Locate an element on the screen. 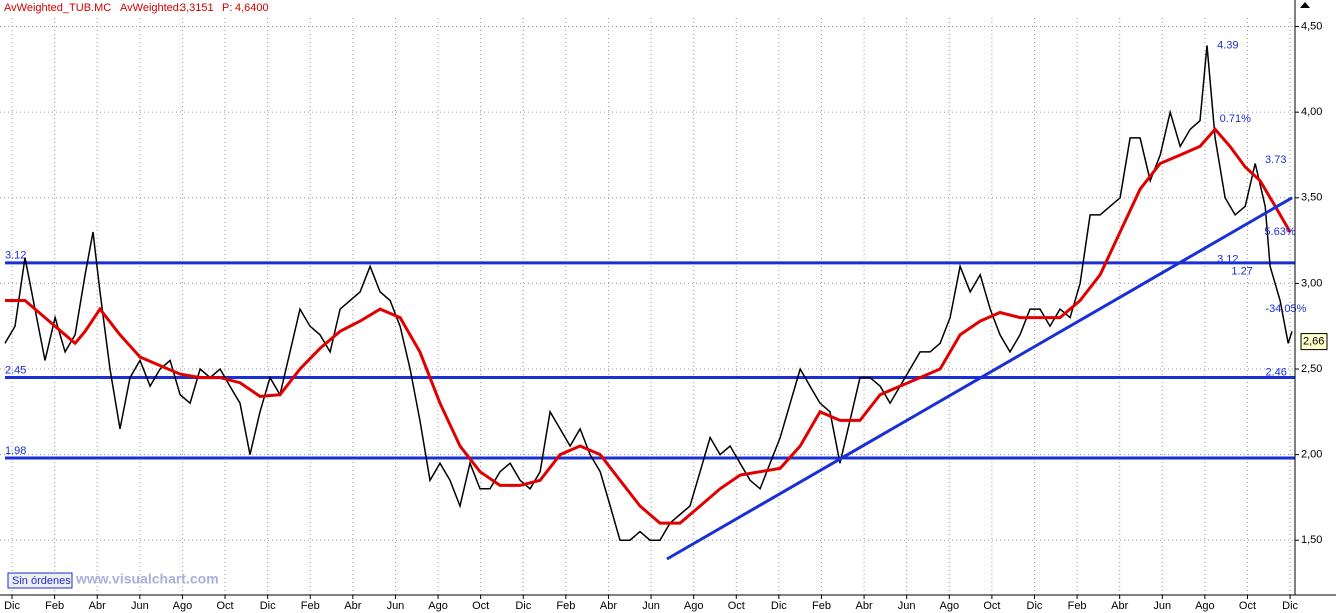 The image size is (1336, 613). y-tick-label: 3,50 is located at coordinates (1311, 198).